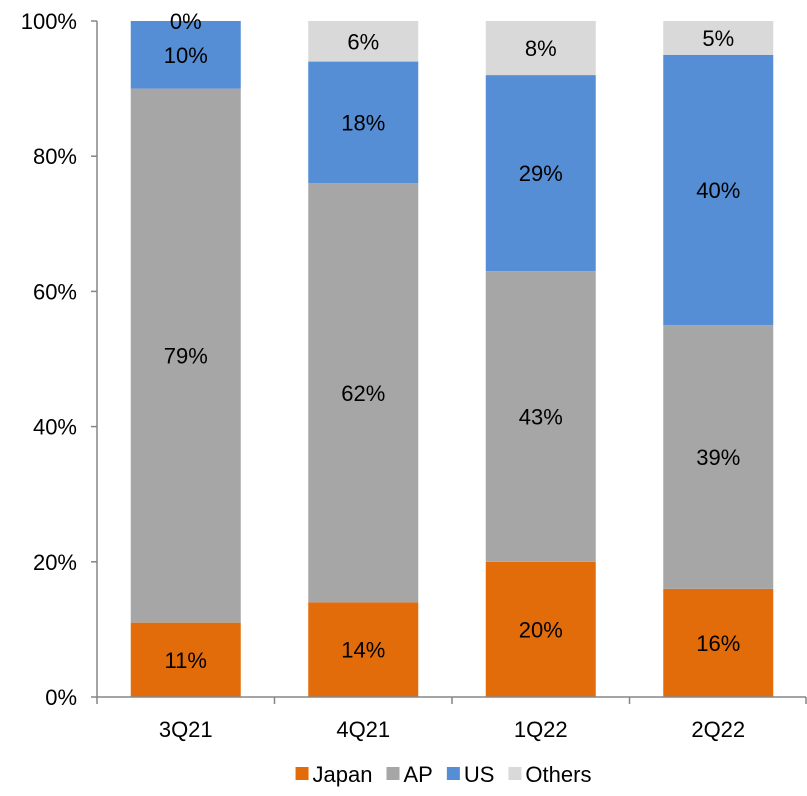 This screenshot has height=796, width=807. I want to click on legend-swatch-japan, so click(302, 773).